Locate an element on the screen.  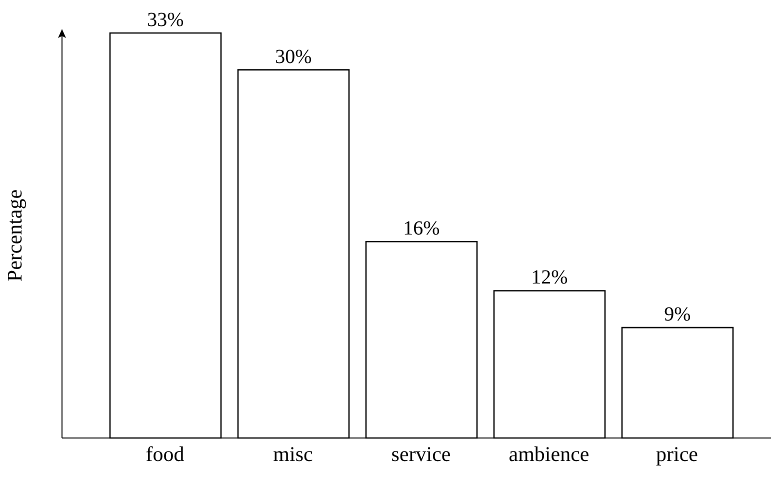
data-label: 33% is located at coordinates (165, 20).